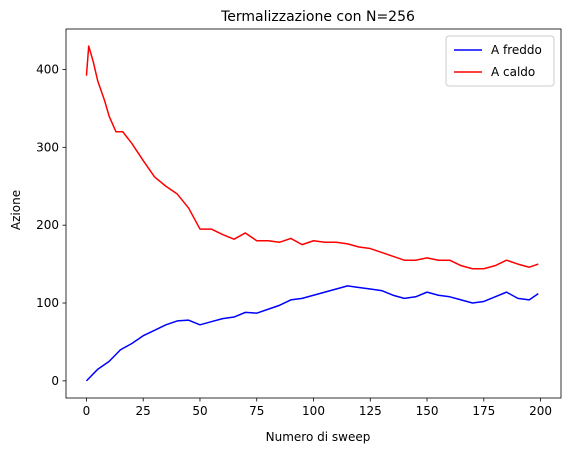 The image size is (571, 453). What do you see at coordinates (16, 210) in the screenshot?
I see `y-axis-label: Azione` at bounding box center [16, 210].